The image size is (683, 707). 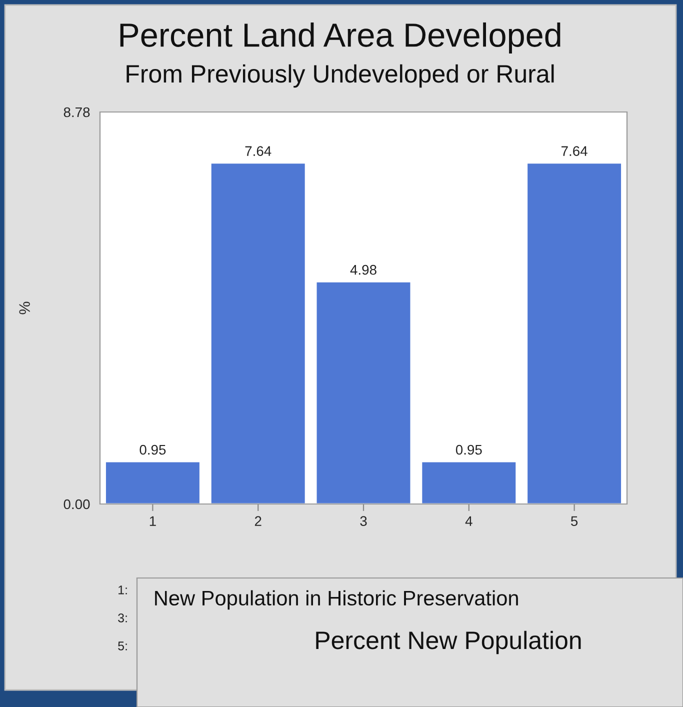 I want to click on y-tick-label: 8.78, so click(x=77, y=112).